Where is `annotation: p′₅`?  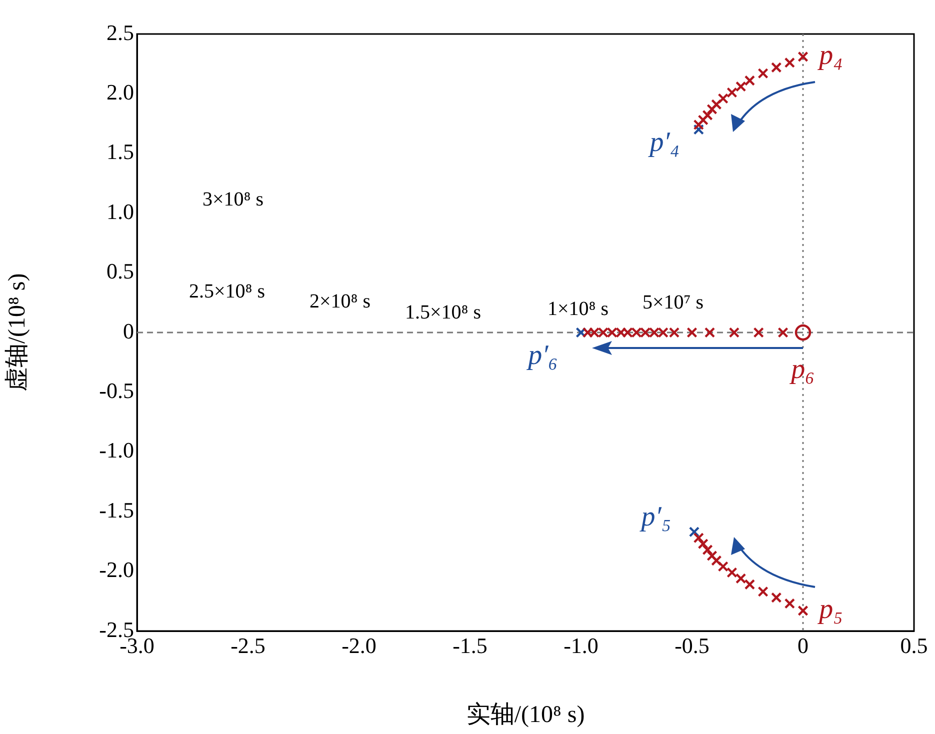
annotation: p′₅ is located at coordinates (655, 516).